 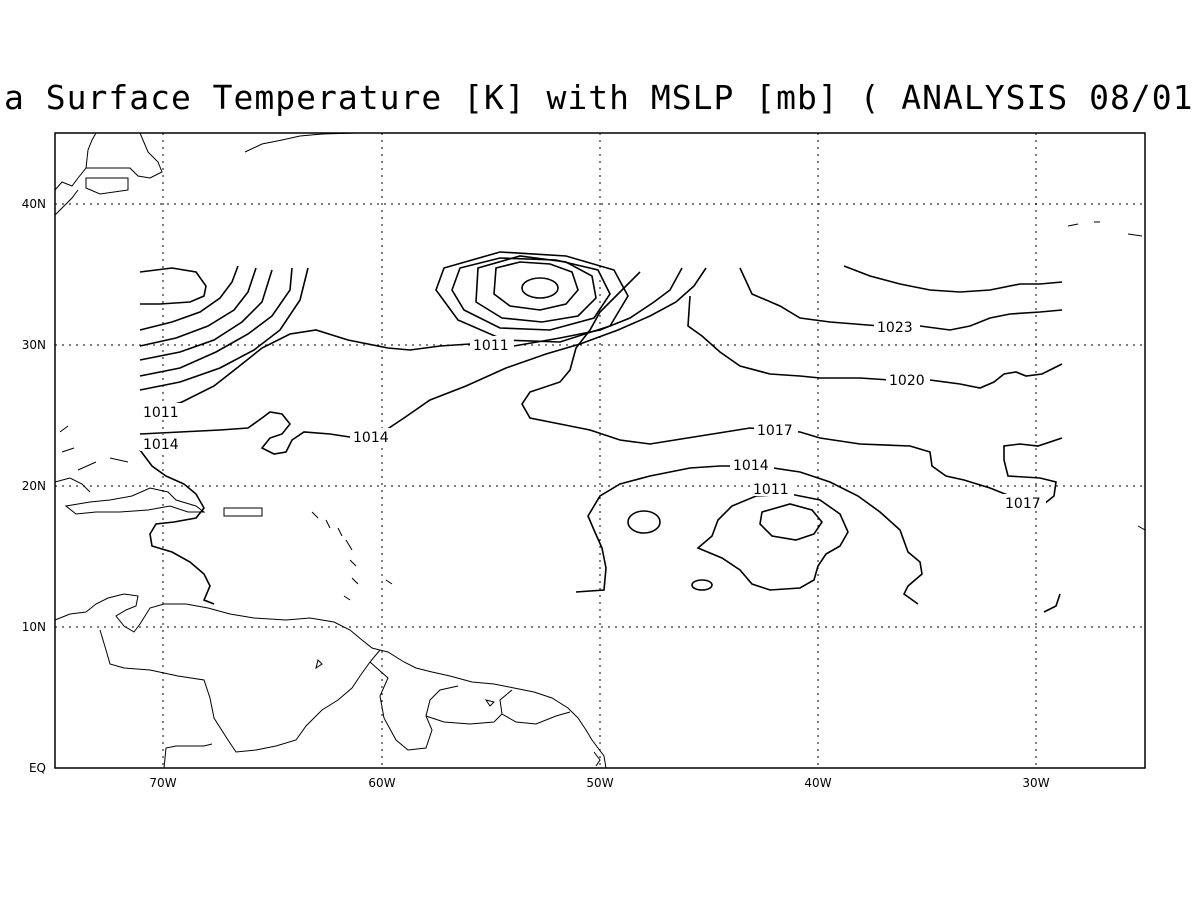 I want to click on contour-label-1017-east: 1017, so click(x=1023, y=504).